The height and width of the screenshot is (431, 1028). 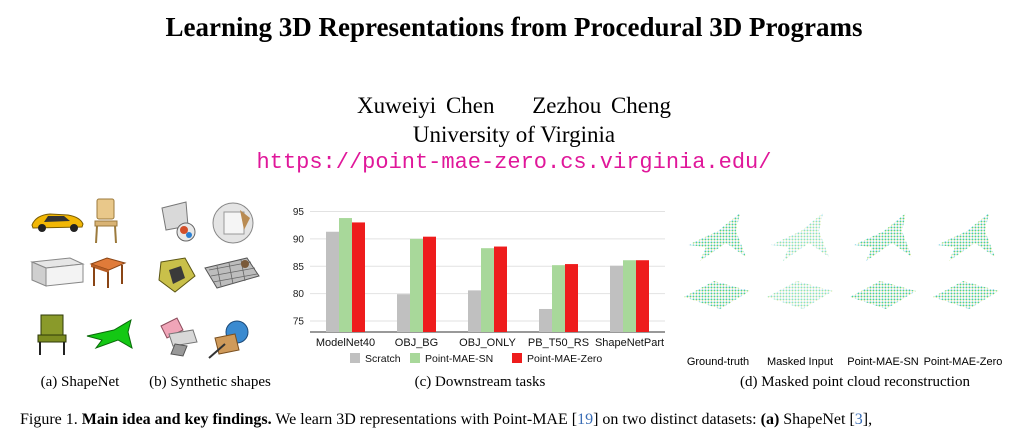 I want to click on y-tick-label: 80, so click(x=299, y=294).